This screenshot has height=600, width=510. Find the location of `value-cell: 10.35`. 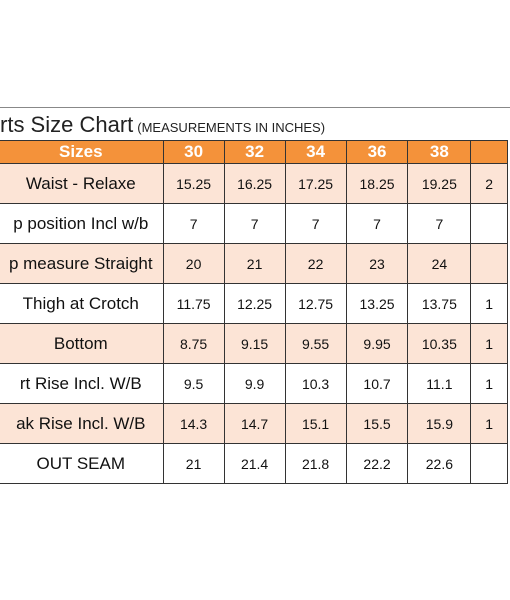

value-cell: 10.35 is located at coordinates (439, 343).